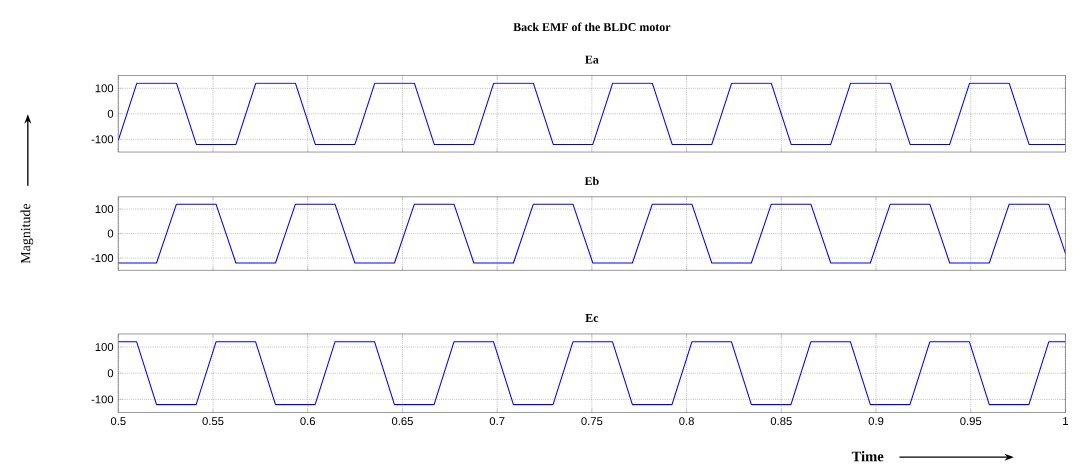 The height and width of the screenshot is (466, 1073). What do you see at coordinates (1066, 421) in the screenshot?
I see `x-tick-label: 1` at bounding box center [1066, 421].